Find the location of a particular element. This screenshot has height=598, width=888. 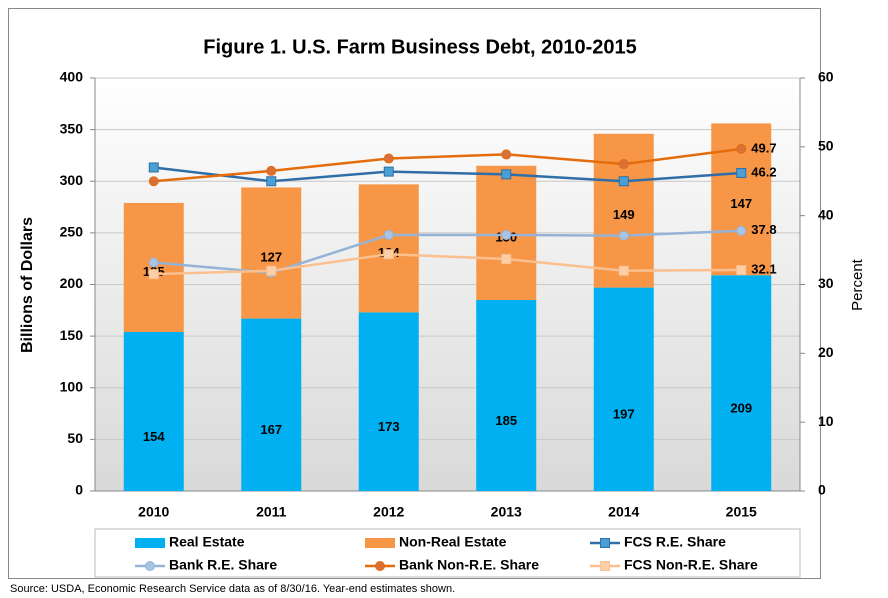

y-axis-label: Billions of Dollars is located at coordinates (27, 285).